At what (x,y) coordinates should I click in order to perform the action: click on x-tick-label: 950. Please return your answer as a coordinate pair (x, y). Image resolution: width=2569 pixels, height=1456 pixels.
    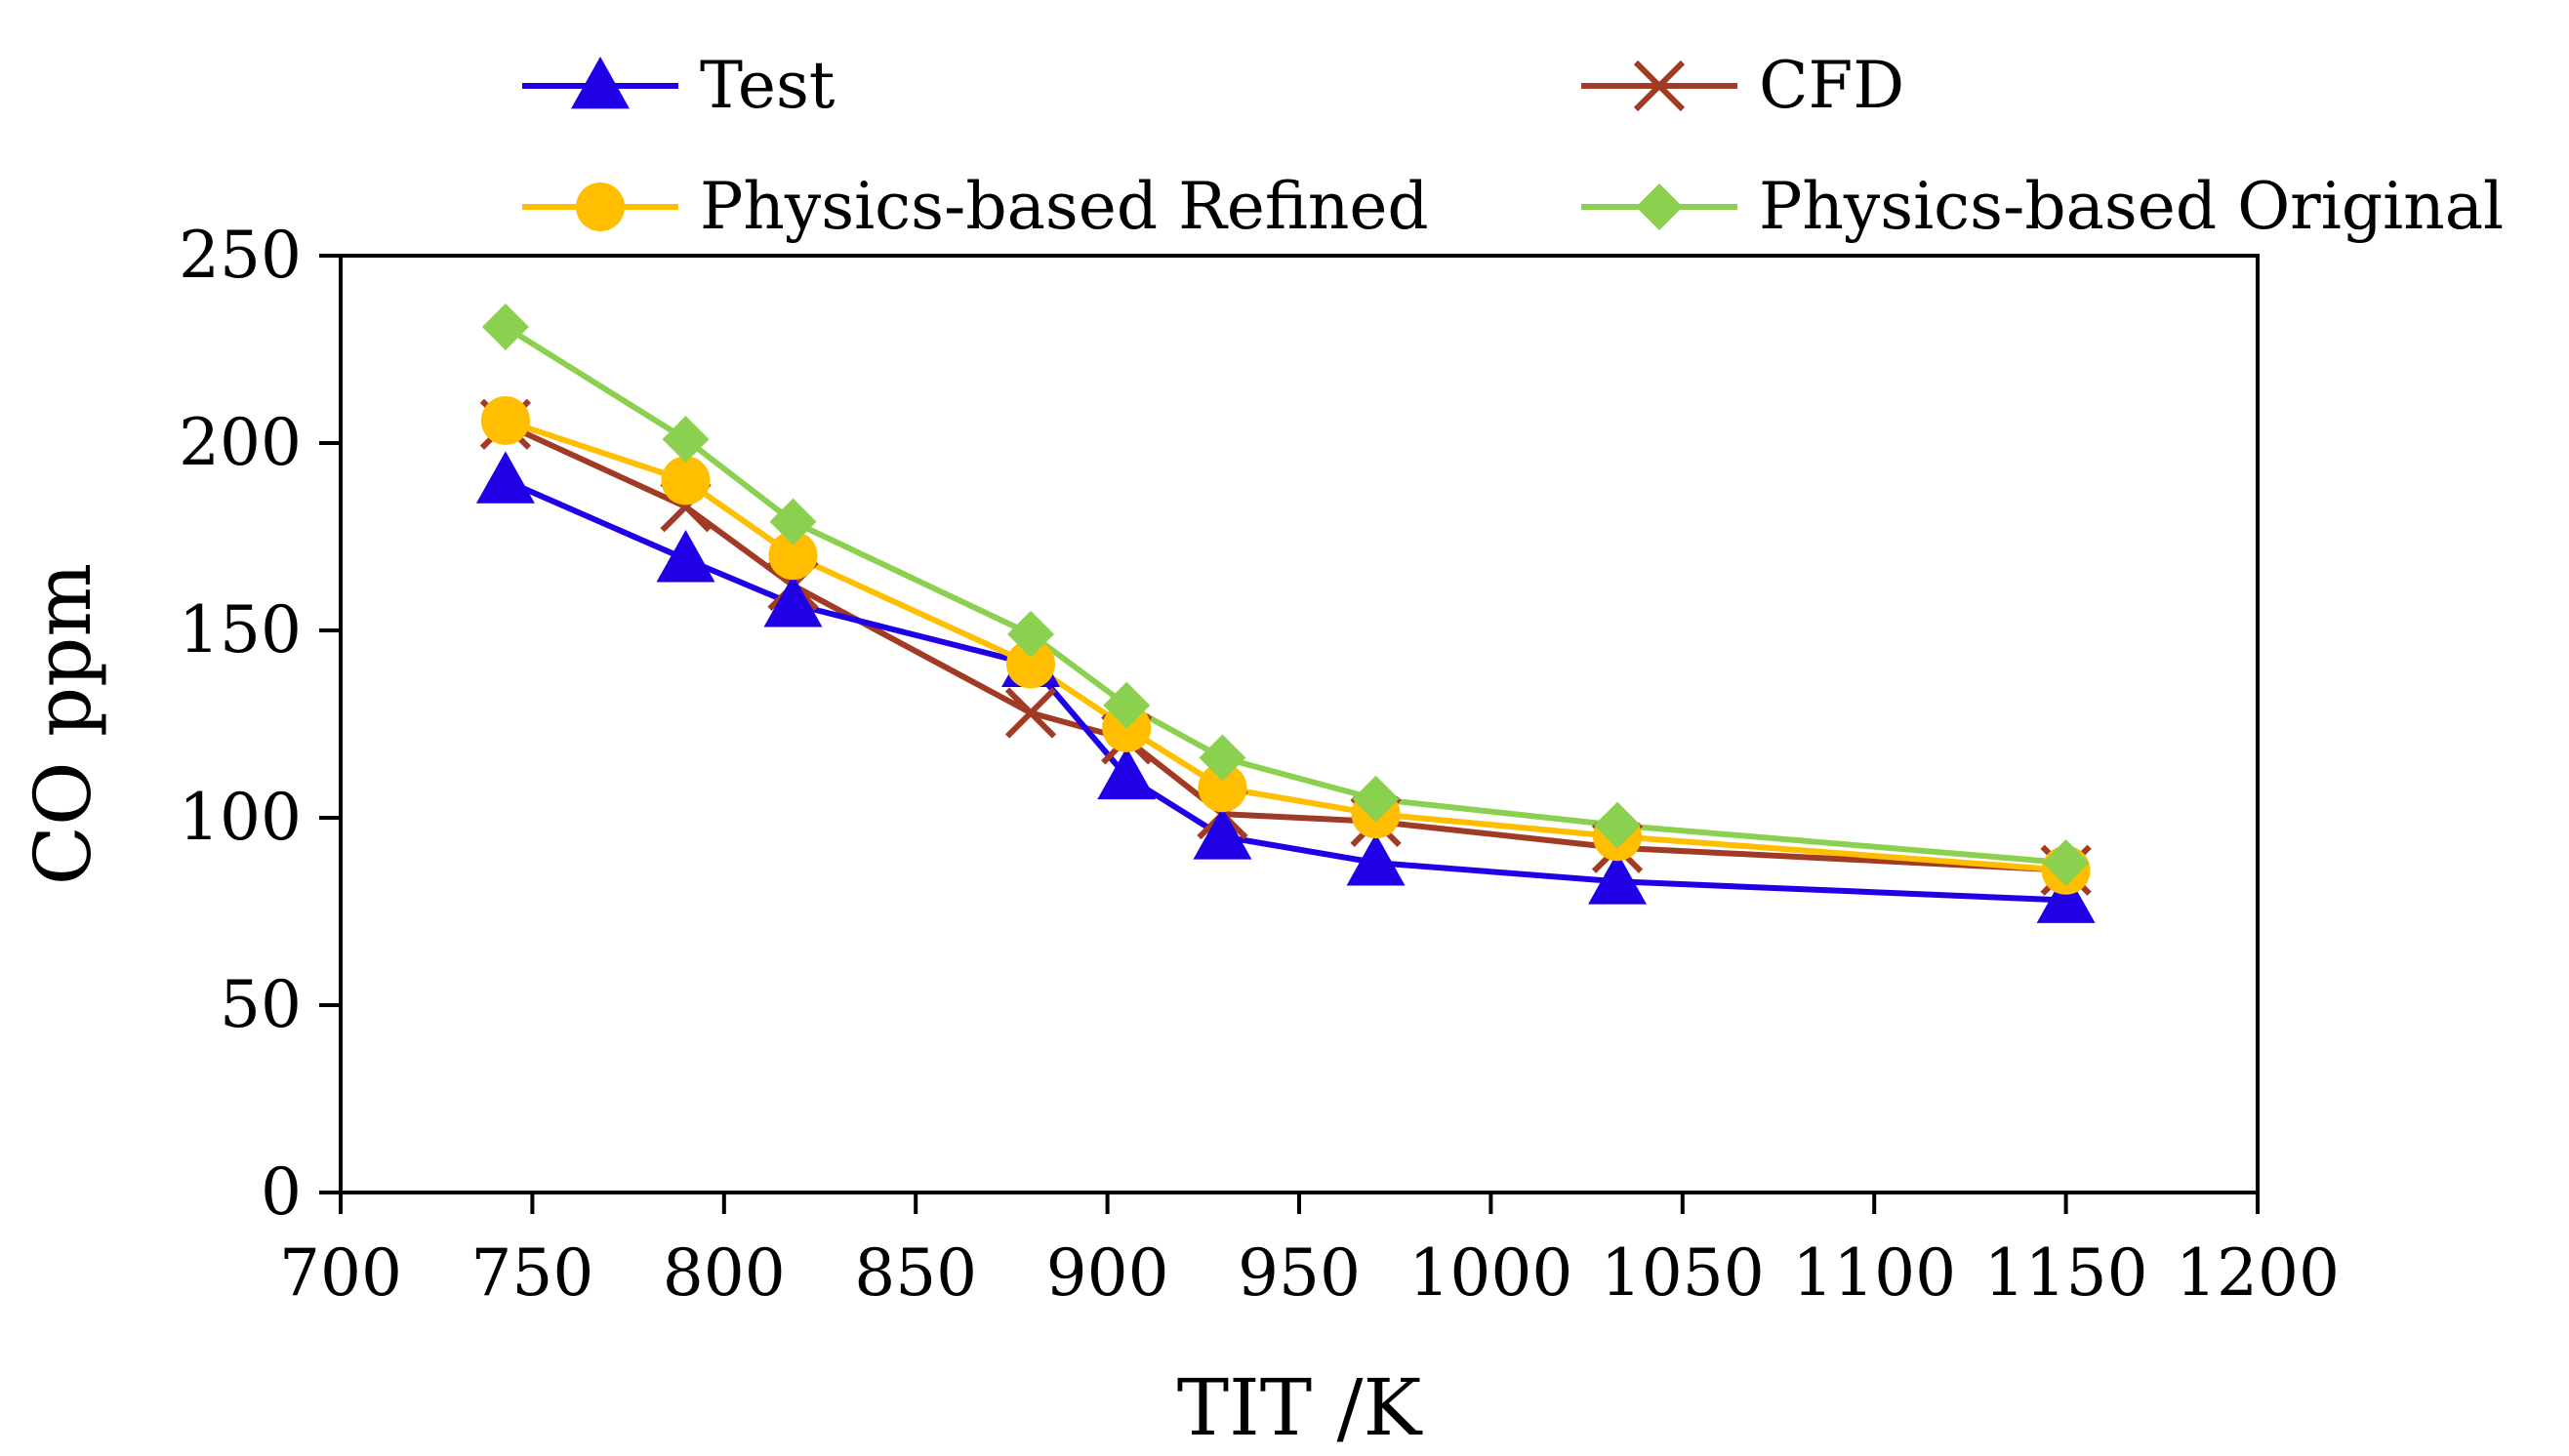
    Looking at the image, I should click on (1299, 1273).